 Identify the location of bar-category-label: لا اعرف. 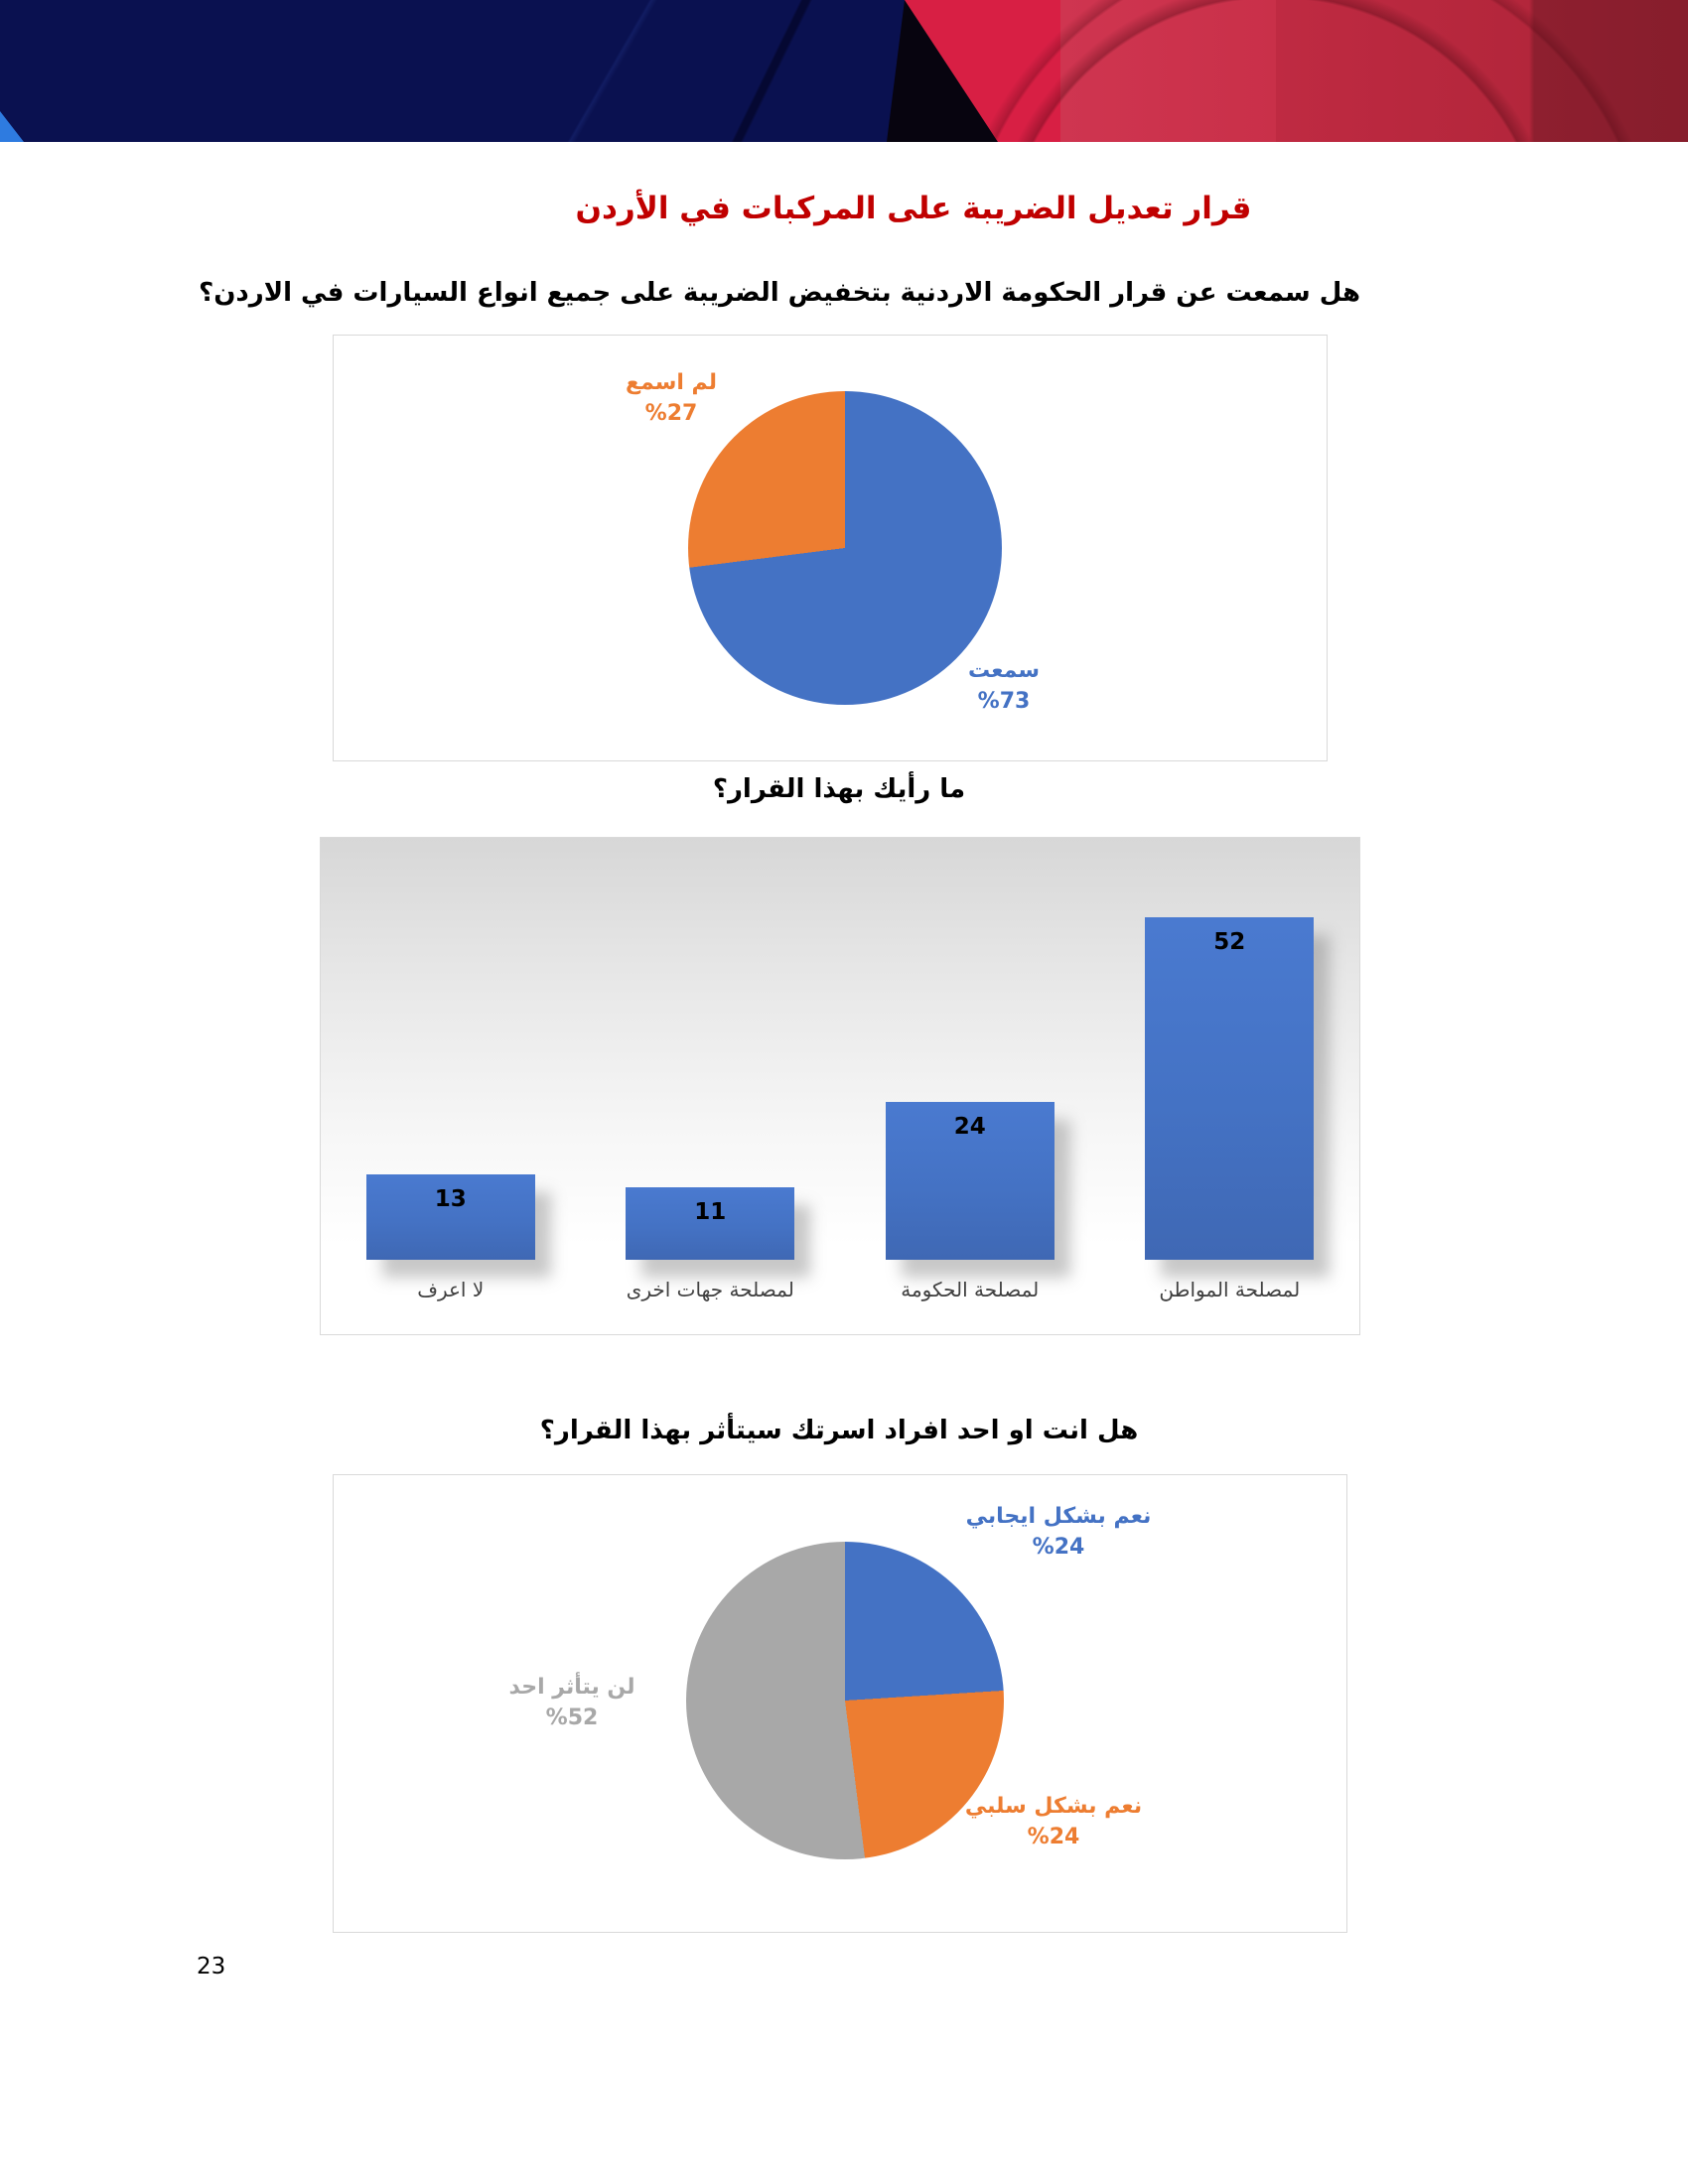
(451, 1289).